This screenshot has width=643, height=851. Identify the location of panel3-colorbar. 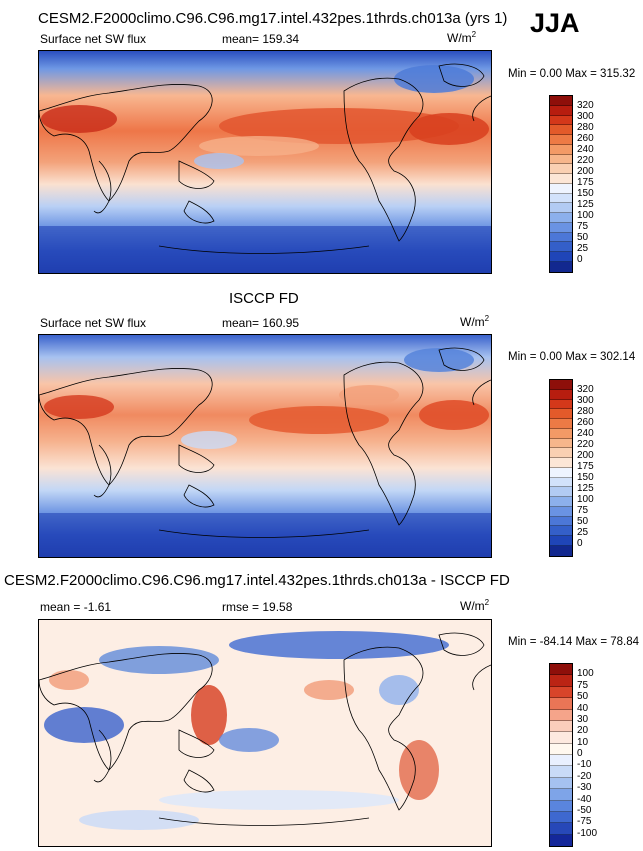
(561, 755).